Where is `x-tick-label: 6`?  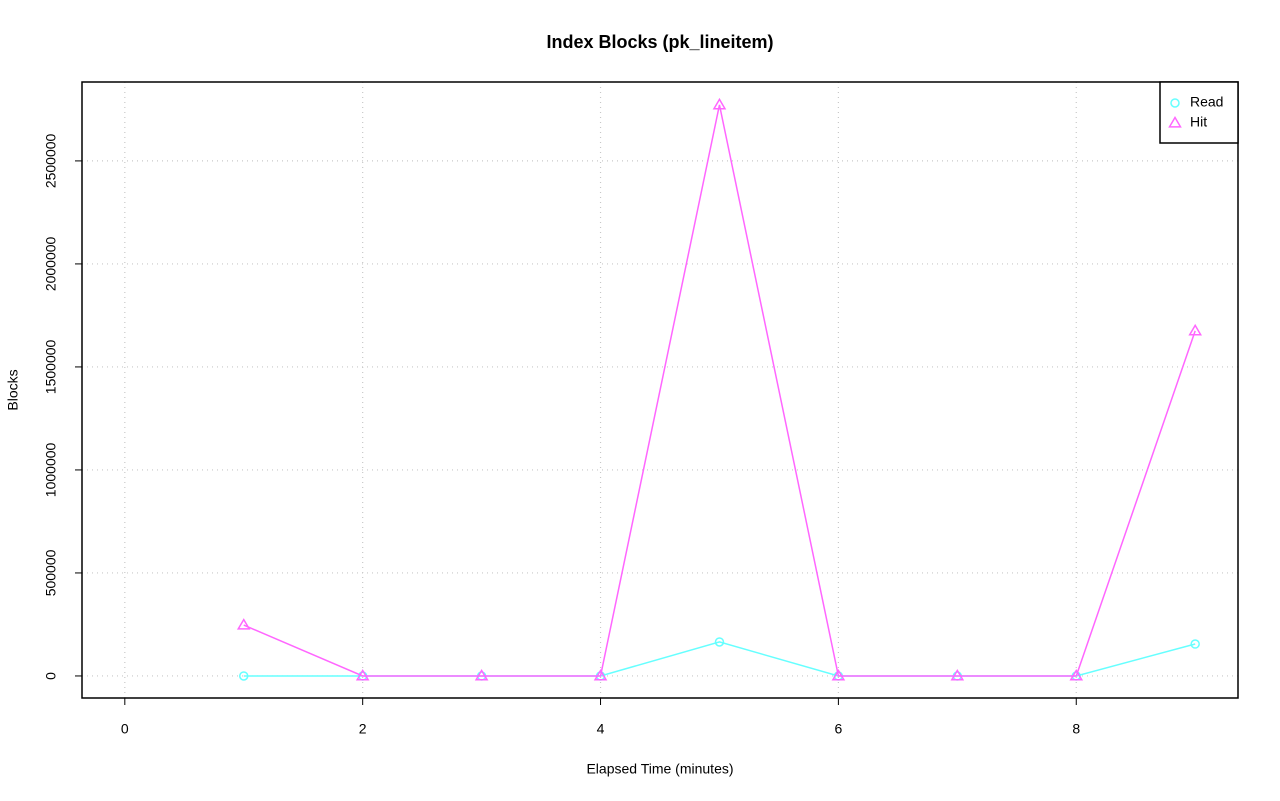
x-tick-label: 6 is located at coordinates (838, 729).